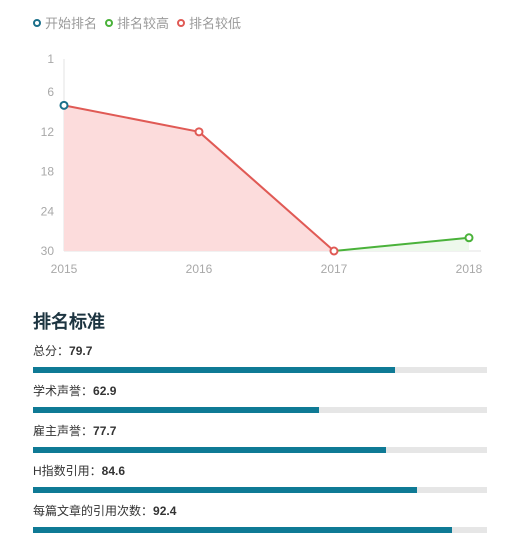 Image resolution: width=517 pixels, height=556 pixels. What do you see at coordinates (48, 211) in the screenshot?
I see `y-tick-label: 24` at bounding box center [48, 211].